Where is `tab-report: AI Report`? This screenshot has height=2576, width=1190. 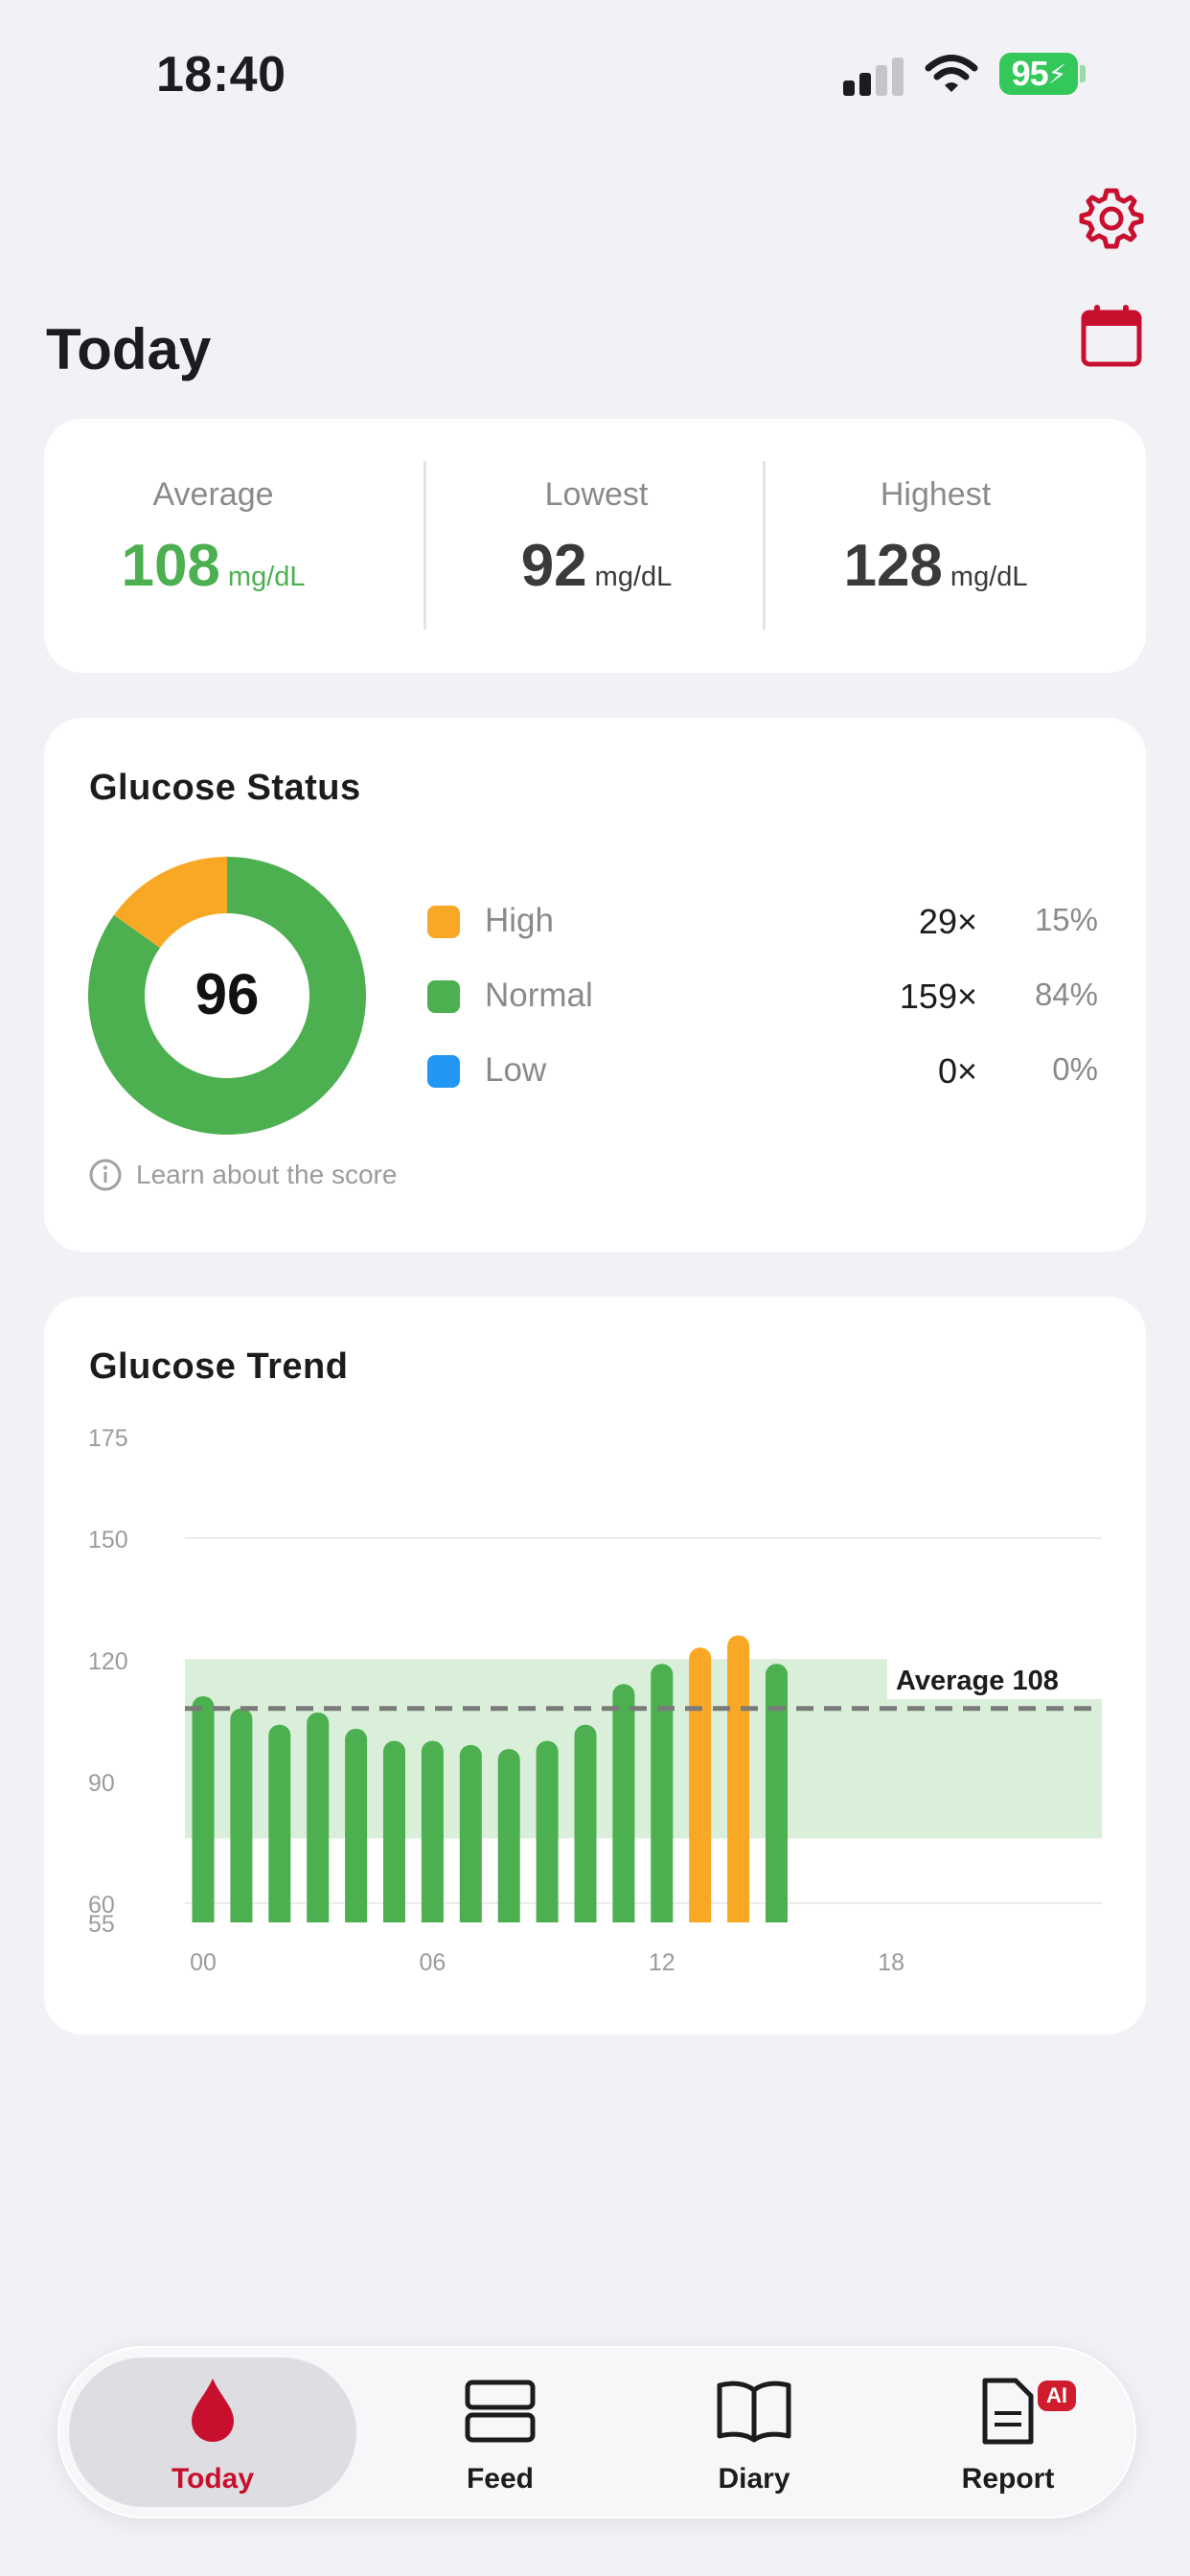 tab-report: AI Report is located at coordinates (1008, 2432).